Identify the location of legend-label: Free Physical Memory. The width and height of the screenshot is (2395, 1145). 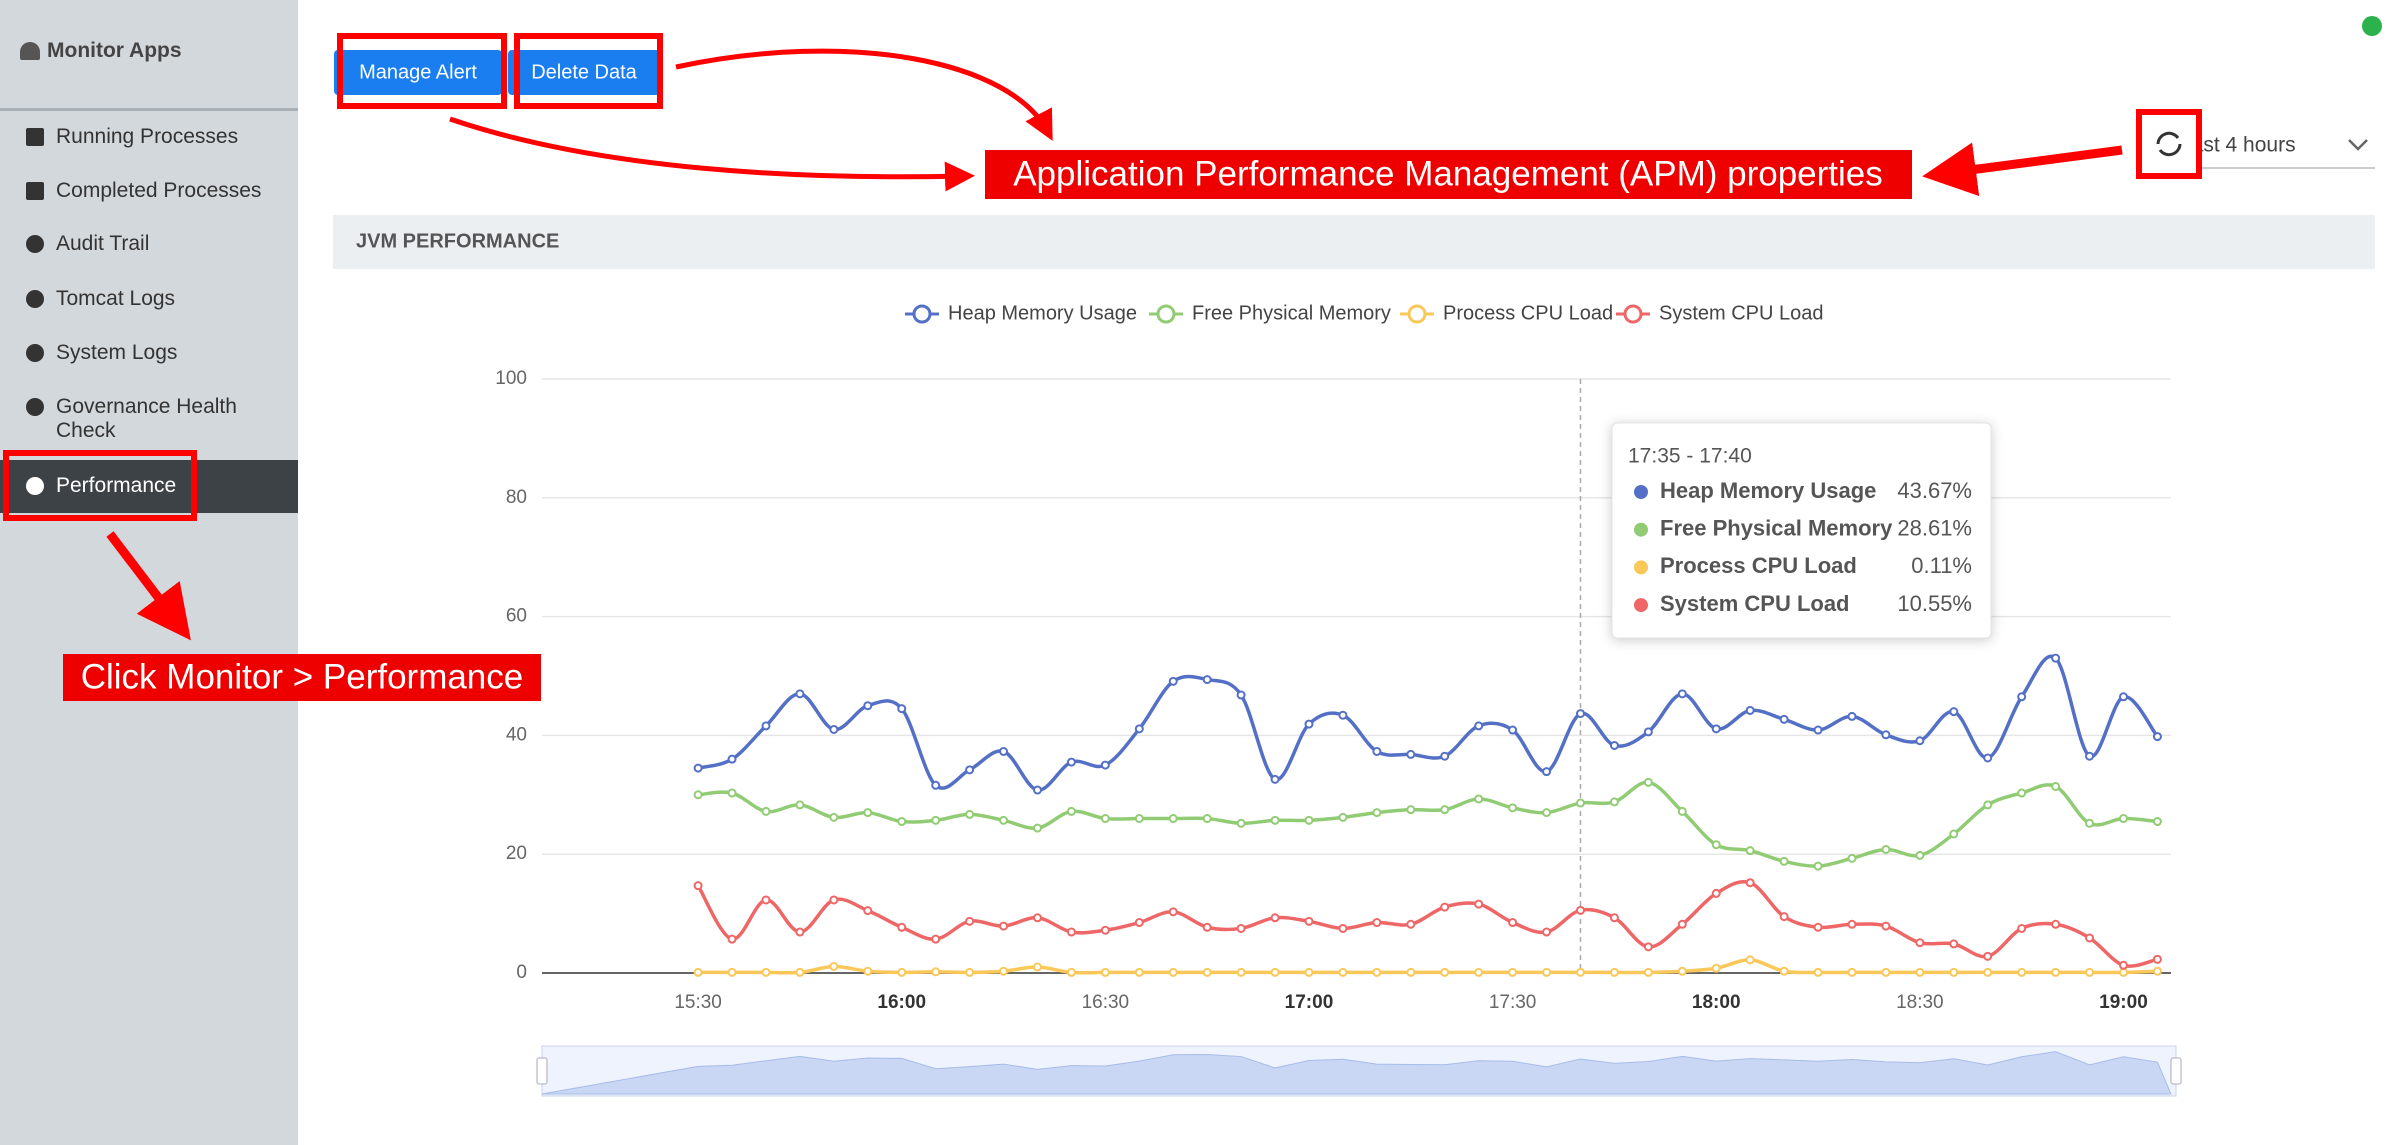
(1291, 313).